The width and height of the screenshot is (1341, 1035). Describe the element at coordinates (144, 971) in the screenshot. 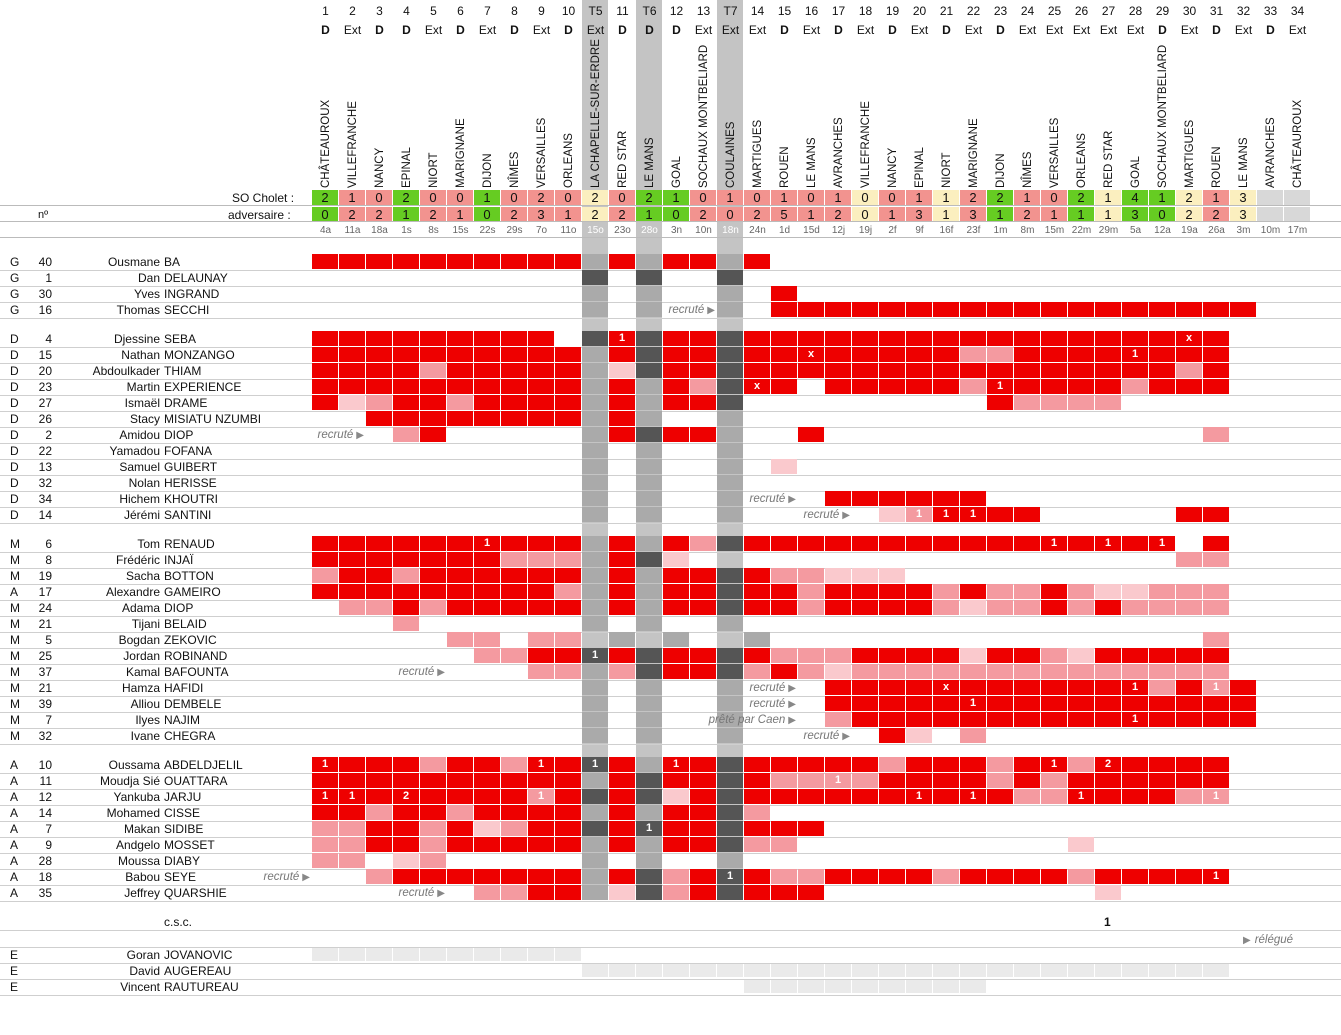

I see `staff-first-name: David` at that location.